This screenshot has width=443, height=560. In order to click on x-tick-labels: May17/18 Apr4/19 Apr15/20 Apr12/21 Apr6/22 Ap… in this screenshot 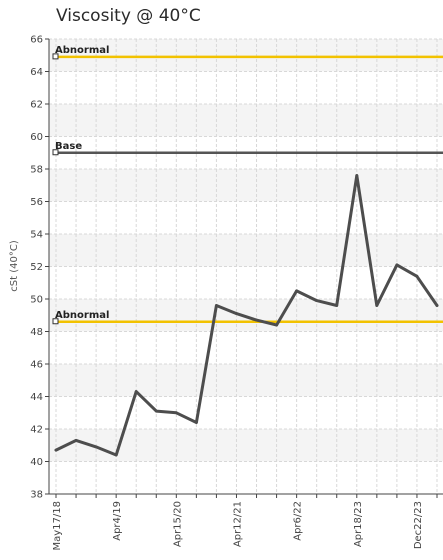, I will do `click(238, 526)`.